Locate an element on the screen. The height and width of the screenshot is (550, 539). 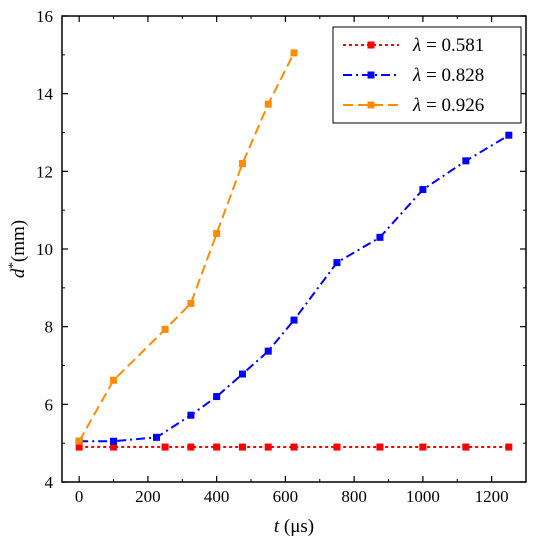
y-axis-label-sup: * is located at coordinates (12, 265).